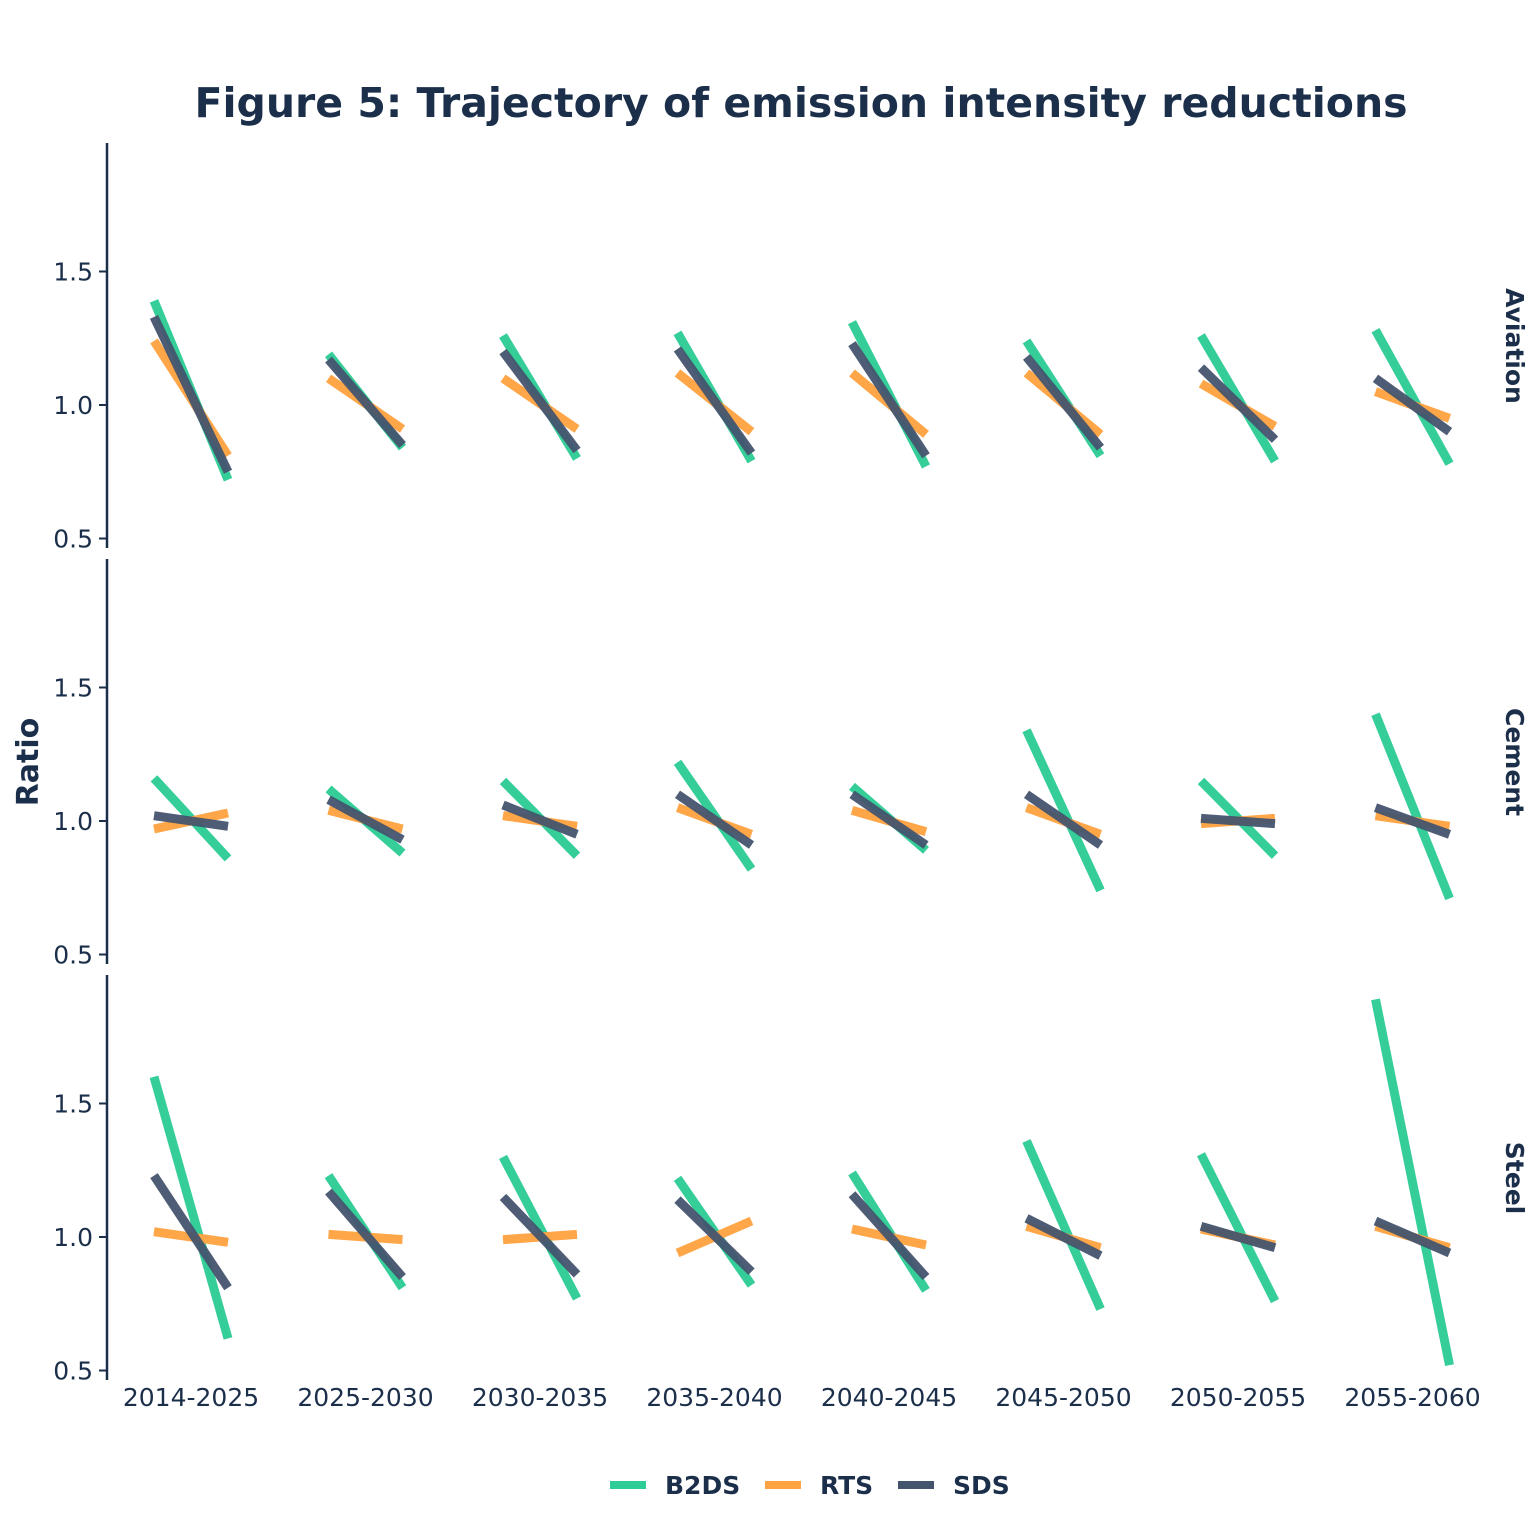  I want to click on legend-label-sds: SDS, so click(981, 1485).